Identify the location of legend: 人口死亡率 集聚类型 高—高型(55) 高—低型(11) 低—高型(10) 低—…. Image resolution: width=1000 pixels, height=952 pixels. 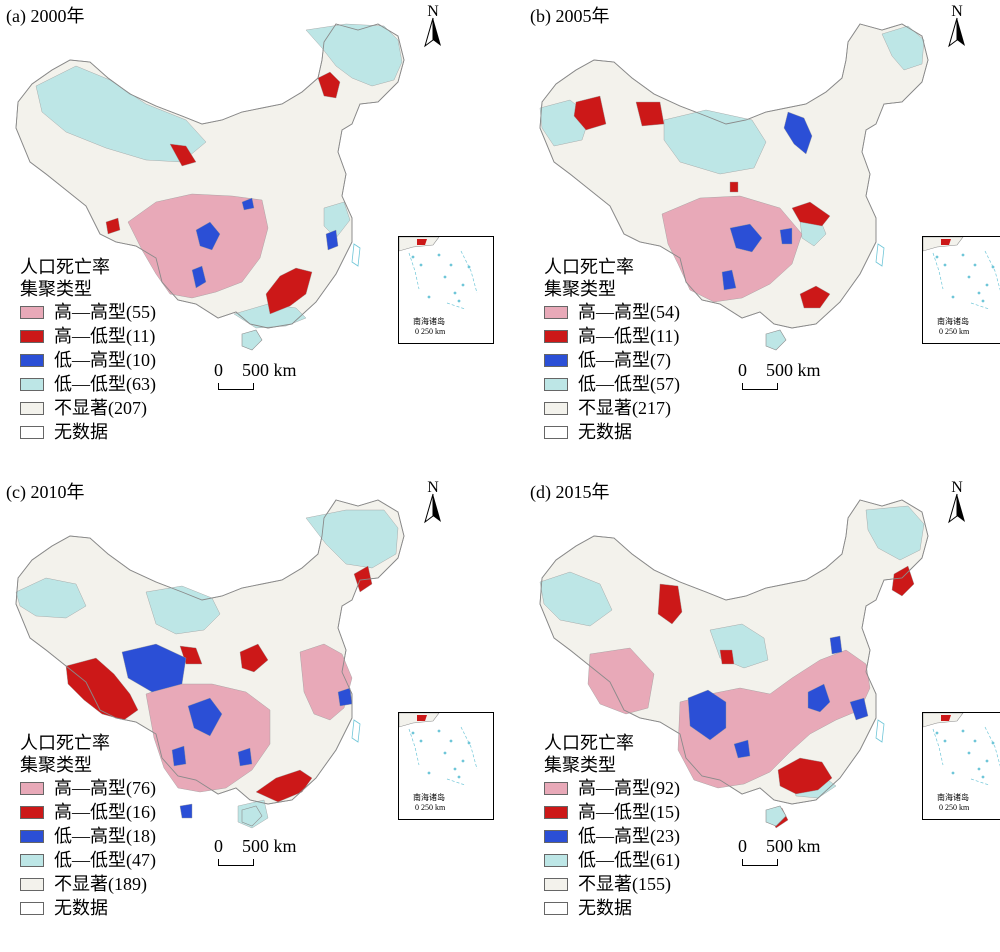
(88, 350).